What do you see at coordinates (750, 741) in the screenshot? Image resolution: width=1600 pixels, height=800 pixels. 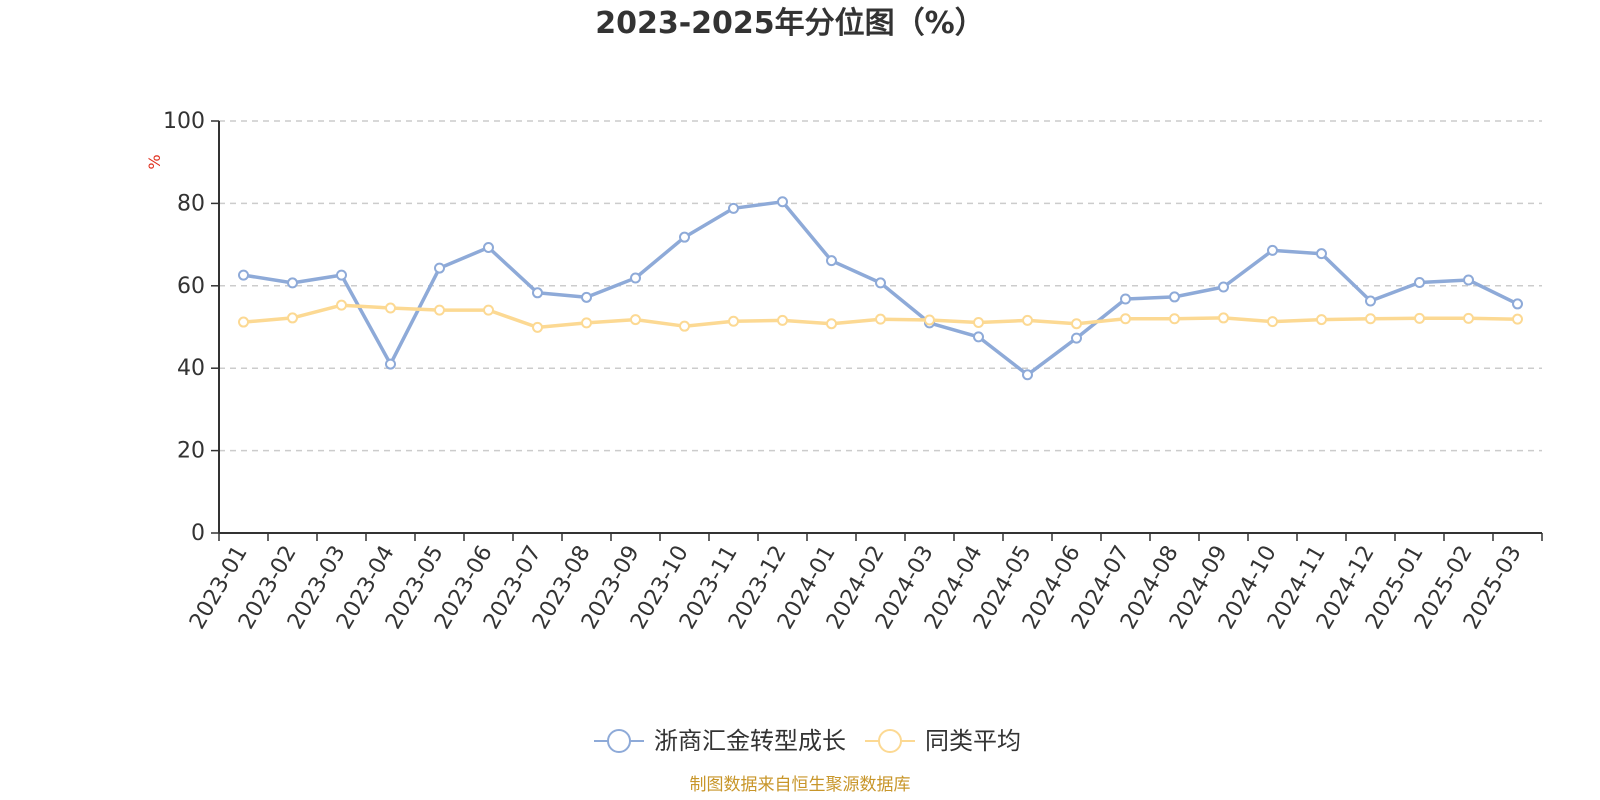 I see `legend-label: 浙商汇金转型成长` at bounding box center [750, 741].